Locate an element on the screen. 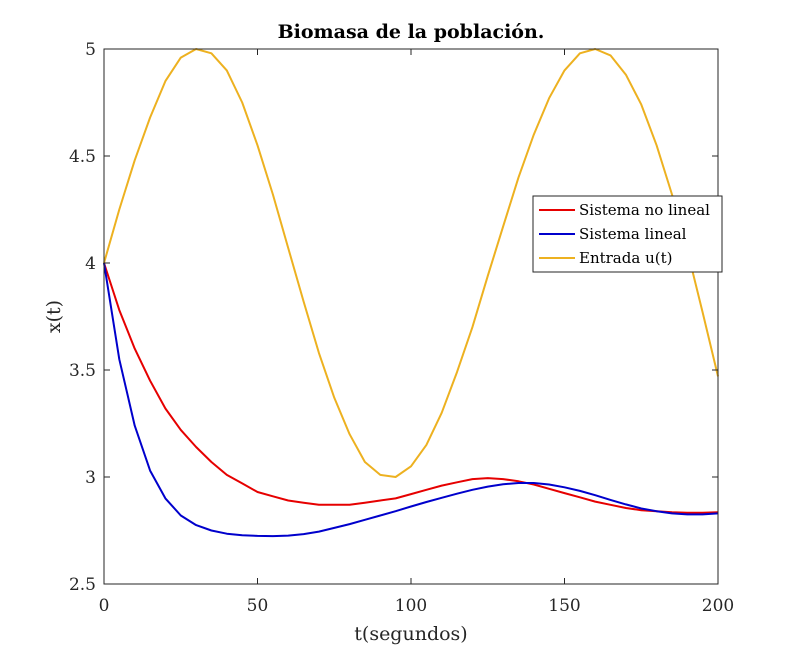 This screenshot has width=795, height=661. y-tick-label: 4.5 is located at coordinates (82, 157).